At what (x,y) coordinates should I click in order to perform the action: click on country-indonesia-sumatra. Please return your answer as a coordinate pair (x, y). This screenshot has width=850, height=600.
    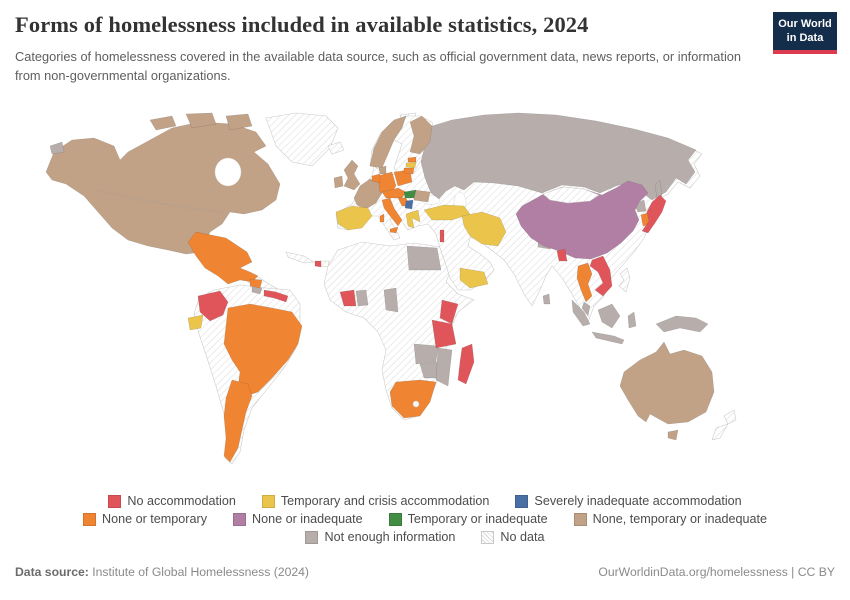
    Looking at the image, I should click on (581, 313).